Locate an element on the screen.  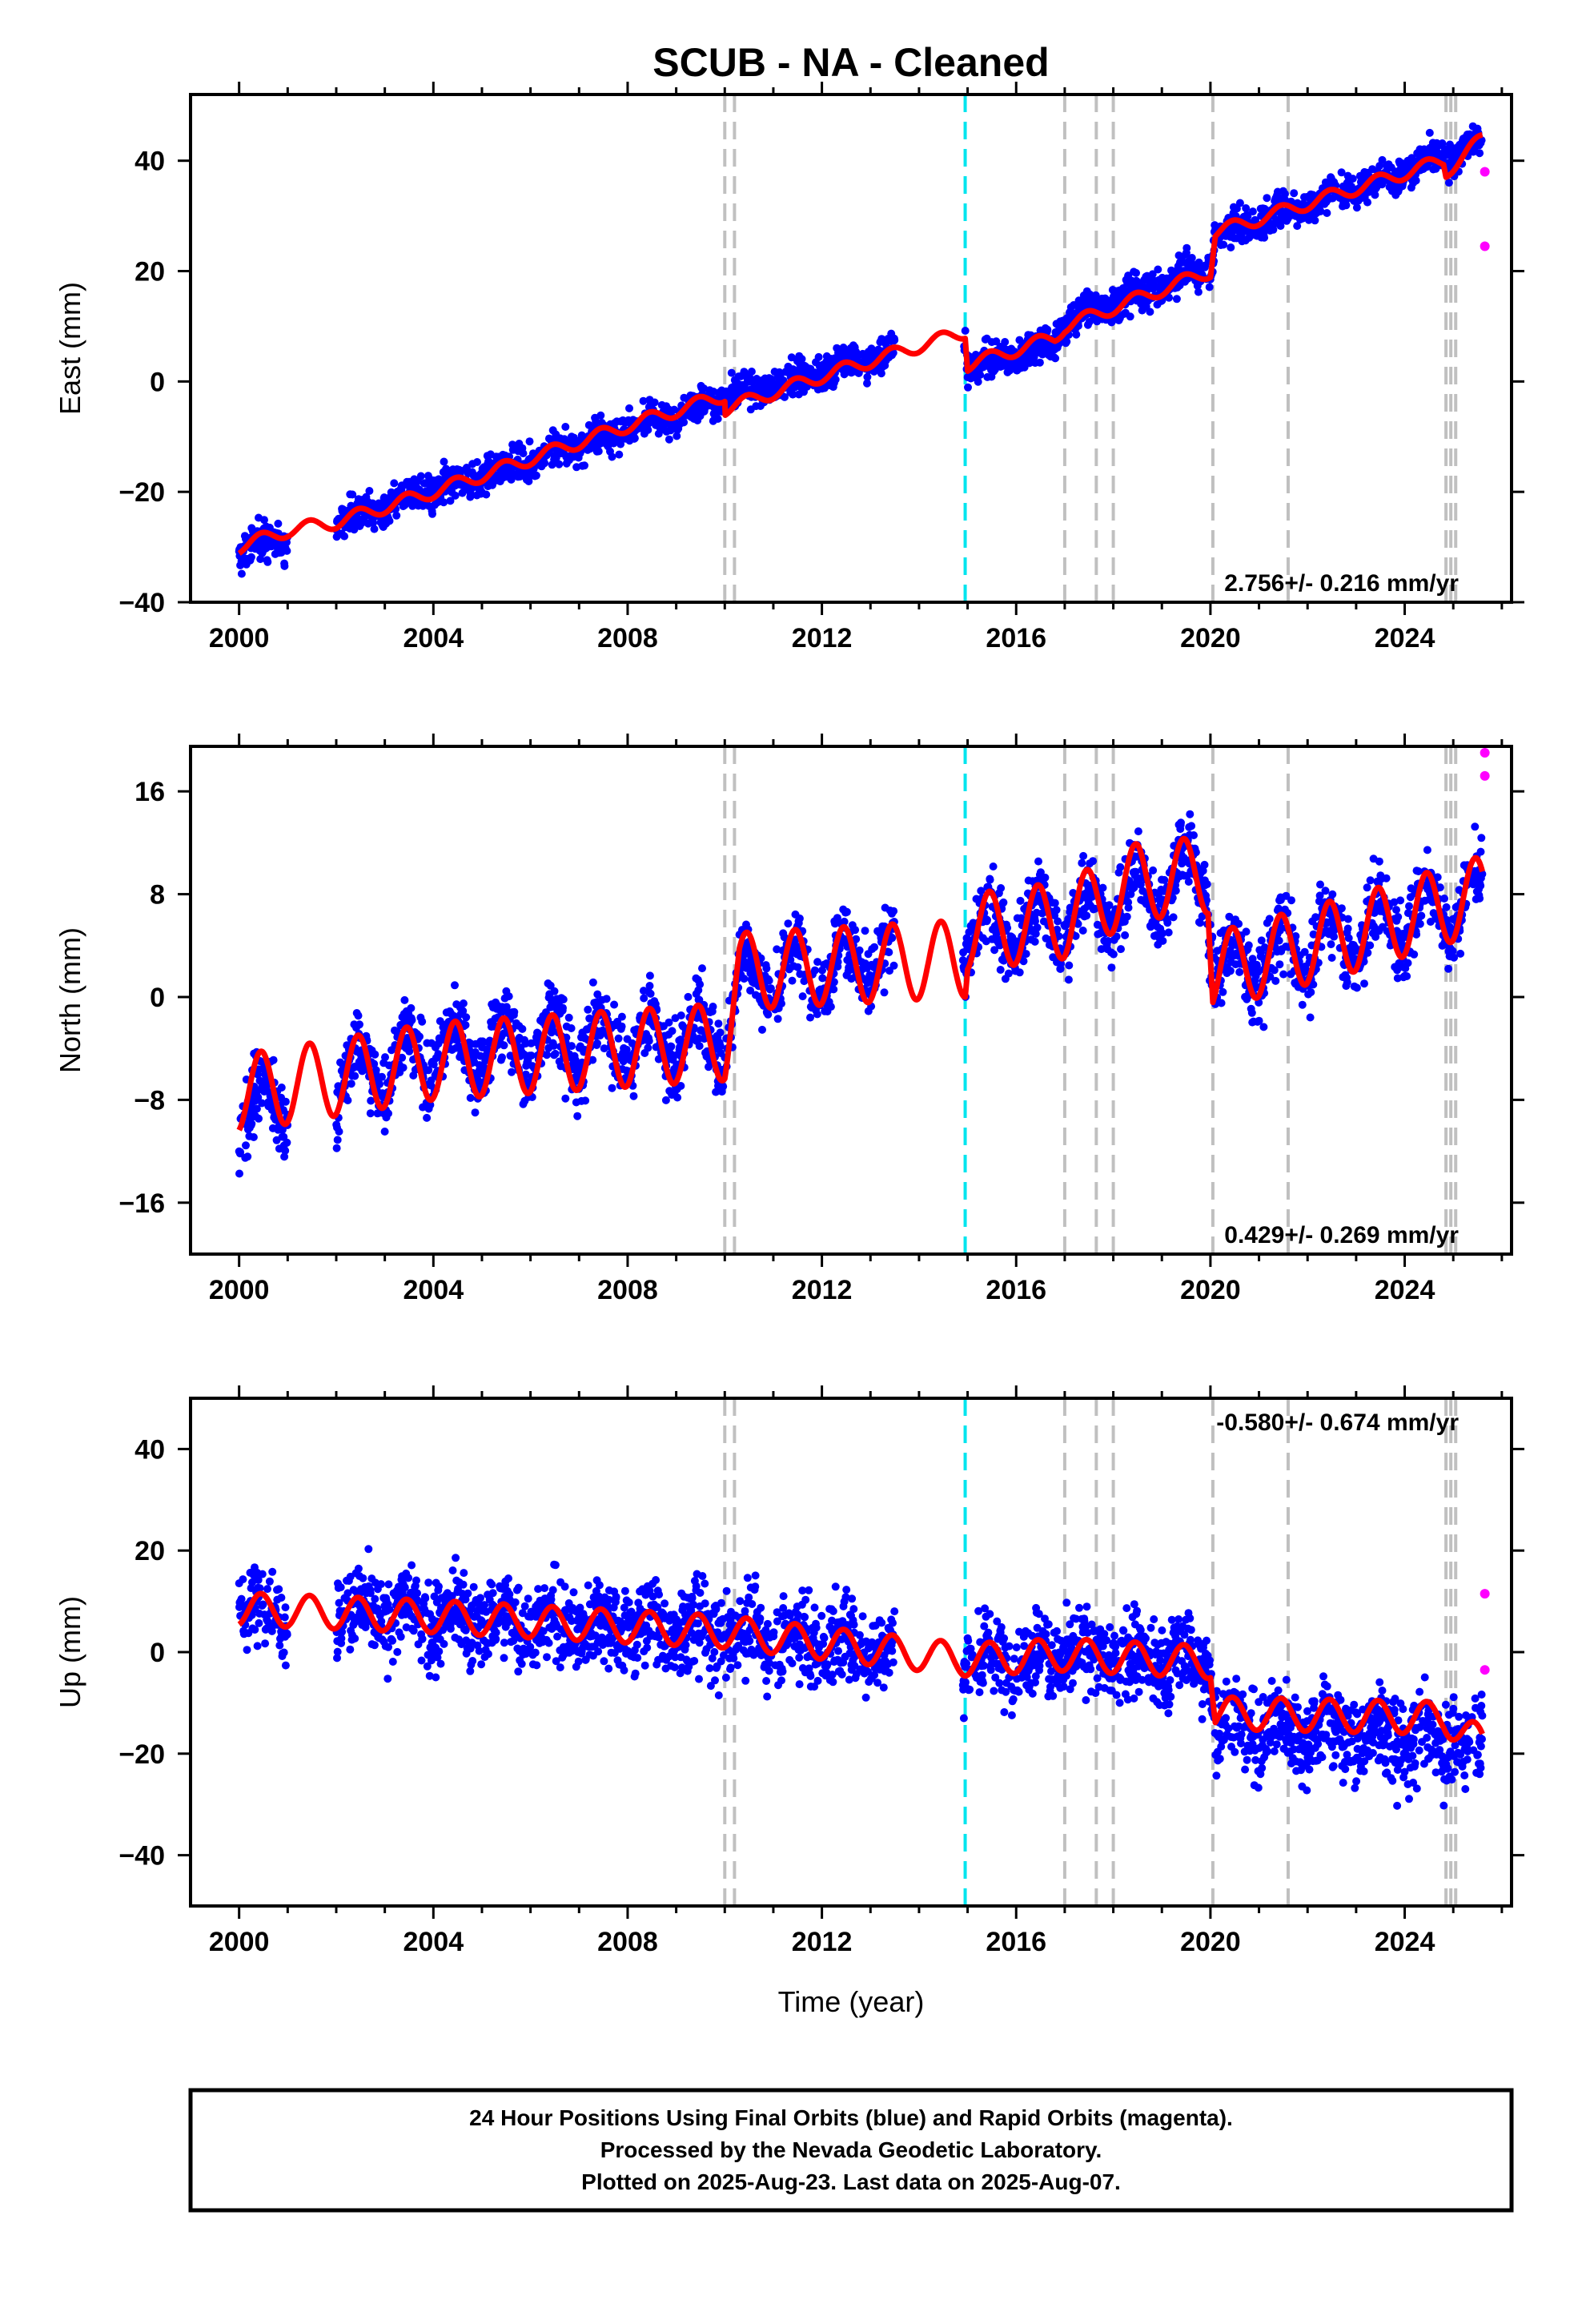
east-x-tick-label: 2008 is located at coordinates (628, 638).